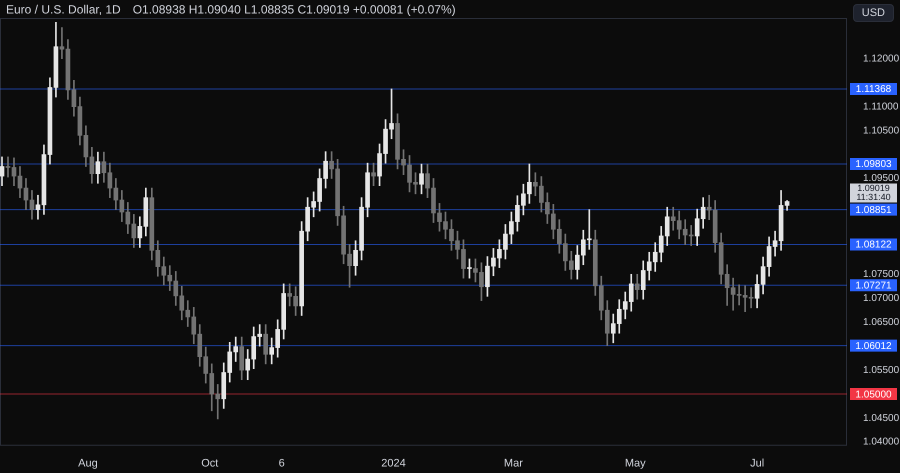  Describe the element at coordinates (757, 463) in the screenshot. I see `x-tick-label: Jul` at that location.